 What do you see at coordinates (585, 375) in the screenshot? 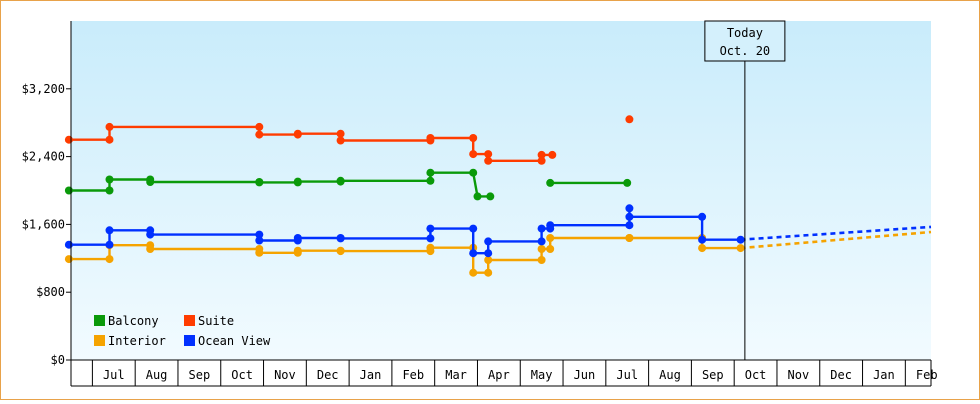
I see `x-tick-label: Jun` at bounding box center [585, 375].